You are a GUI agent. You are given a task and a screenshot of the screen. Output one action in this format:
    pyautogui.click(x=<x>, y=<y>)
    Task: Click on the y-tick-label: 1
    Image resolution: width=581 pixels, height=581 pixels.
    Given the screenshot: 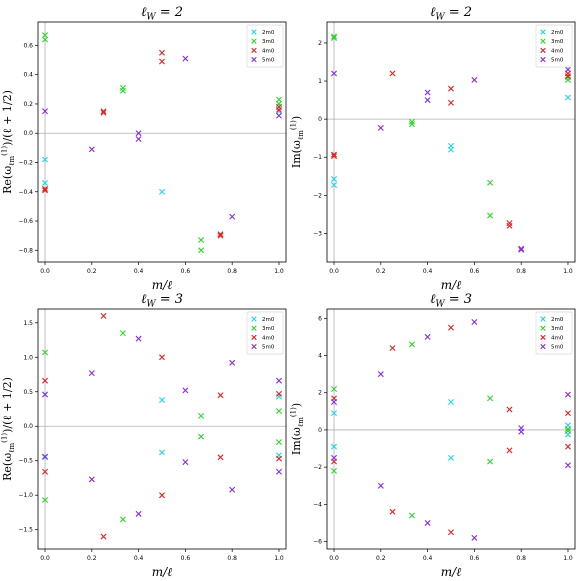 What is the action you would take?
    pyautogui.click(x=320, y=81)
    